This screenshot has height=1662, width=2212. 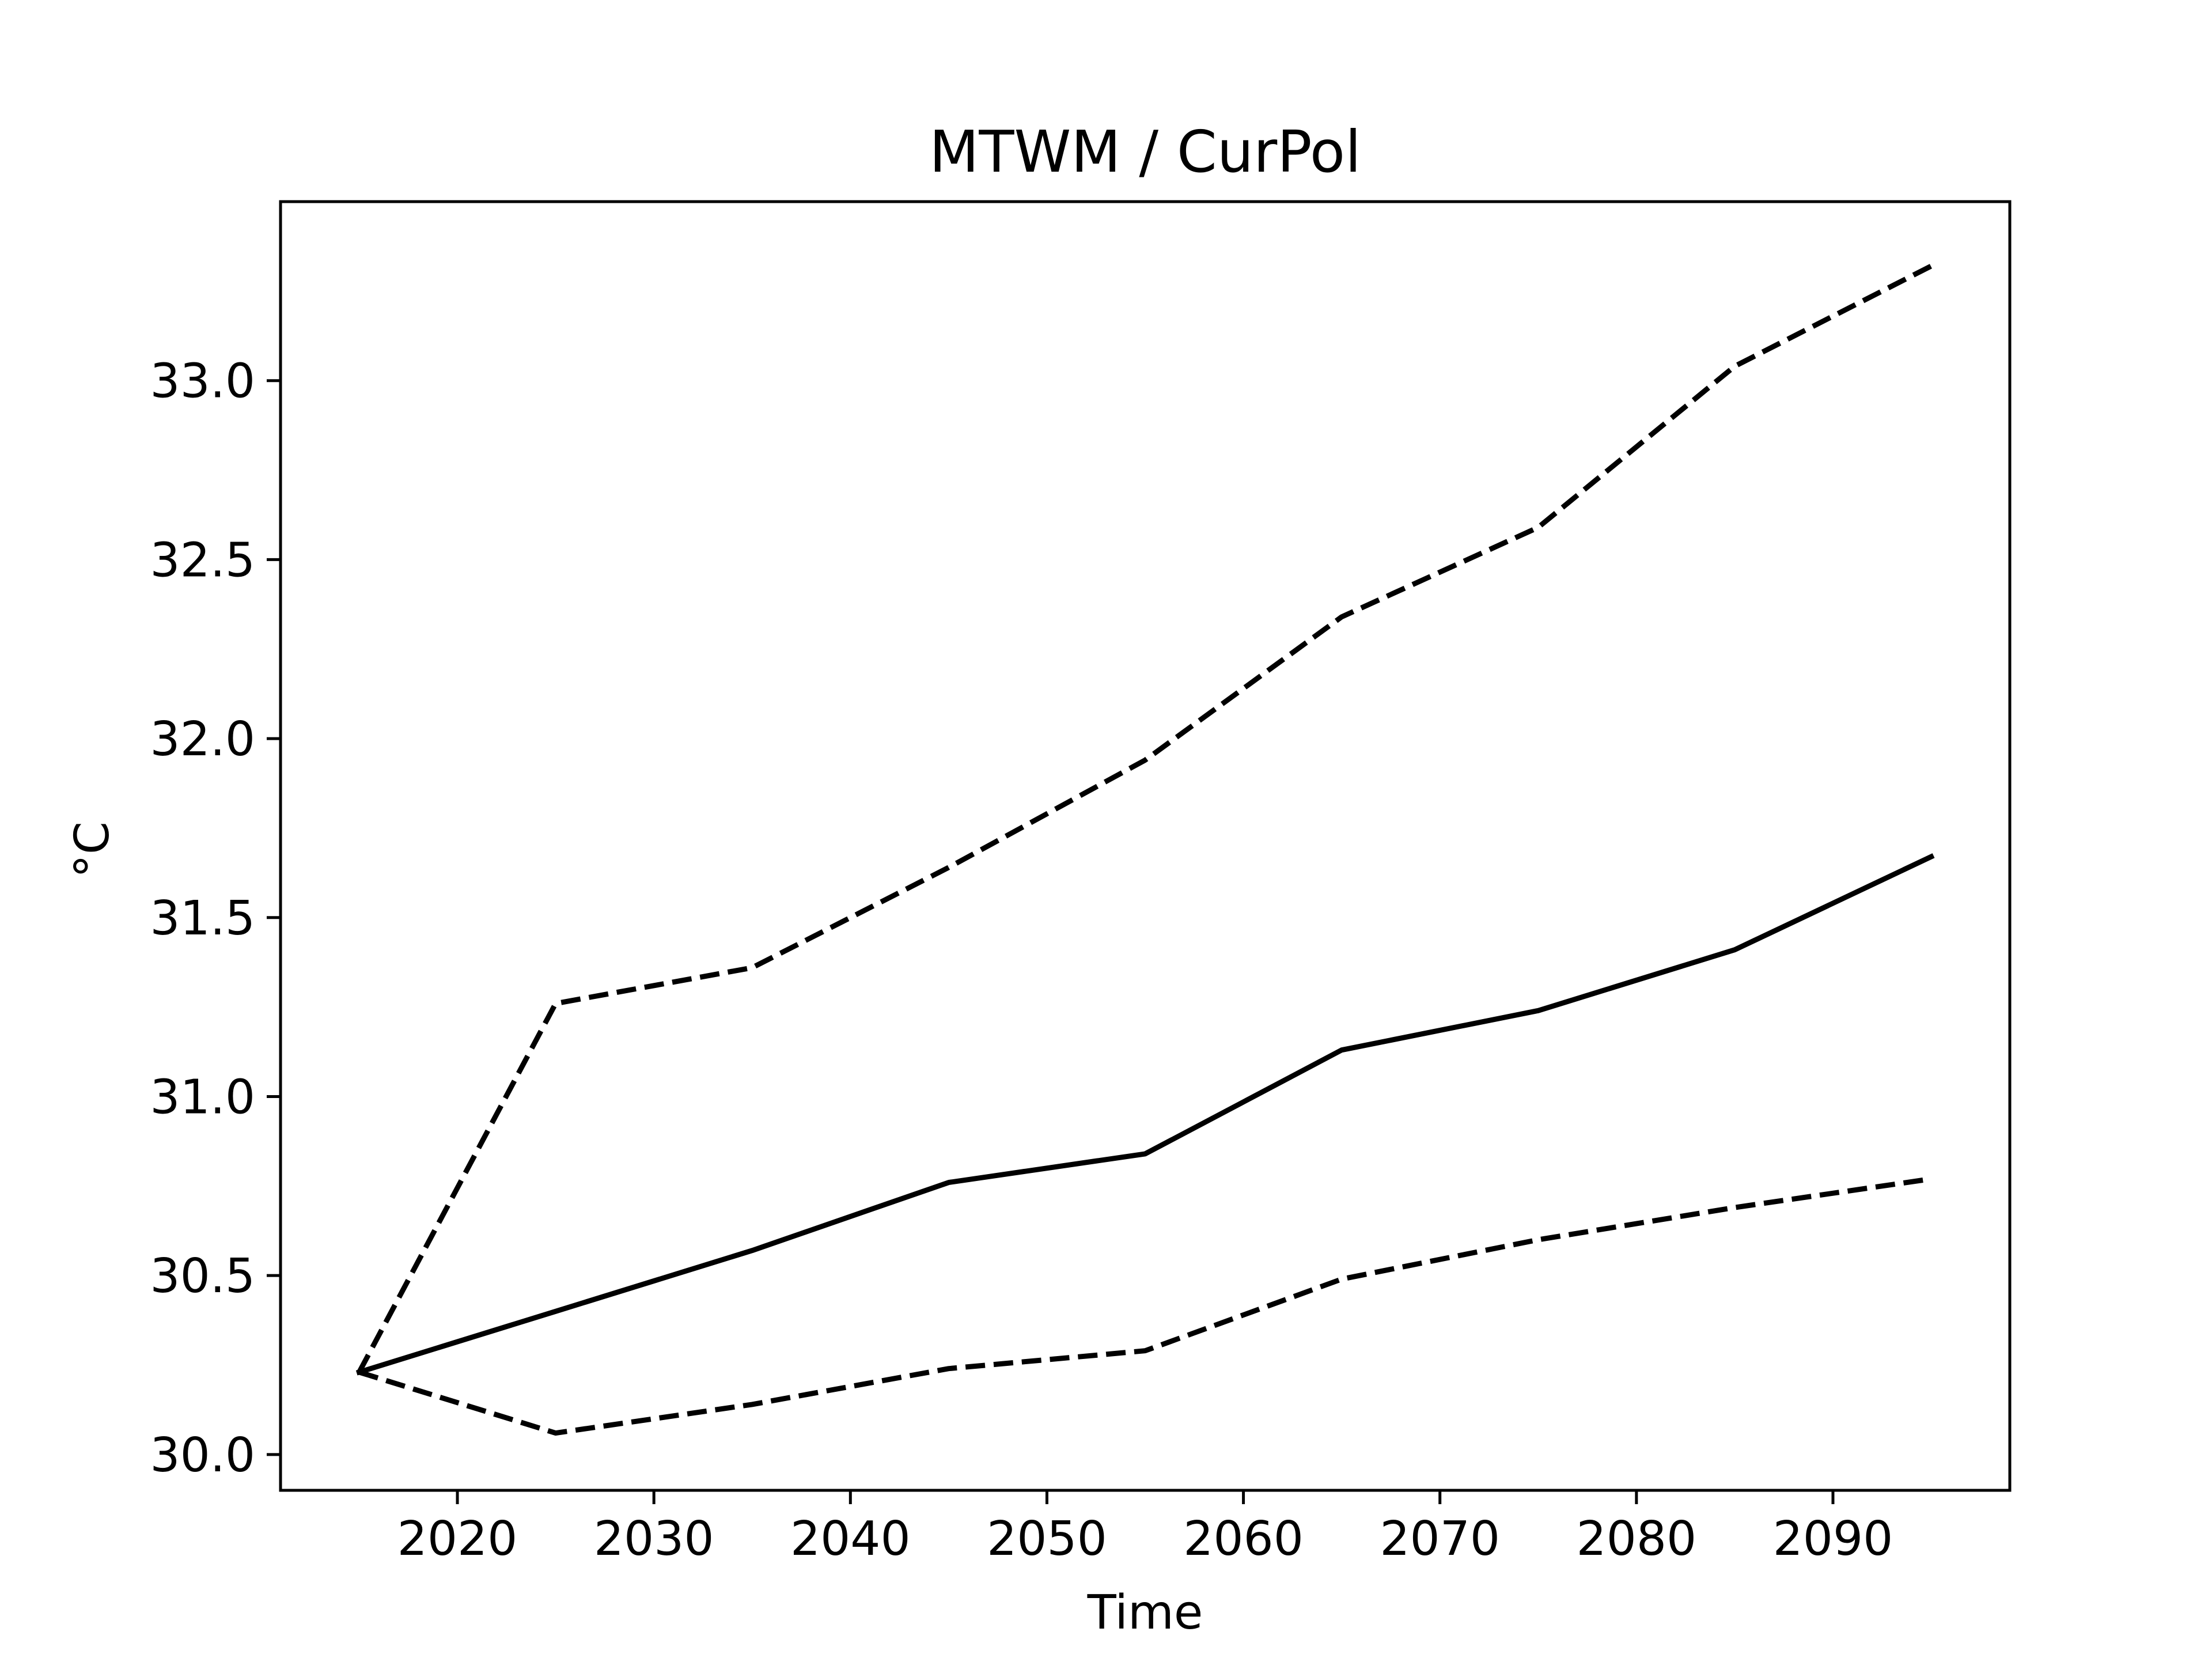 I want to click on series-line-lower-dashed, so click(x=1145, y=1306).